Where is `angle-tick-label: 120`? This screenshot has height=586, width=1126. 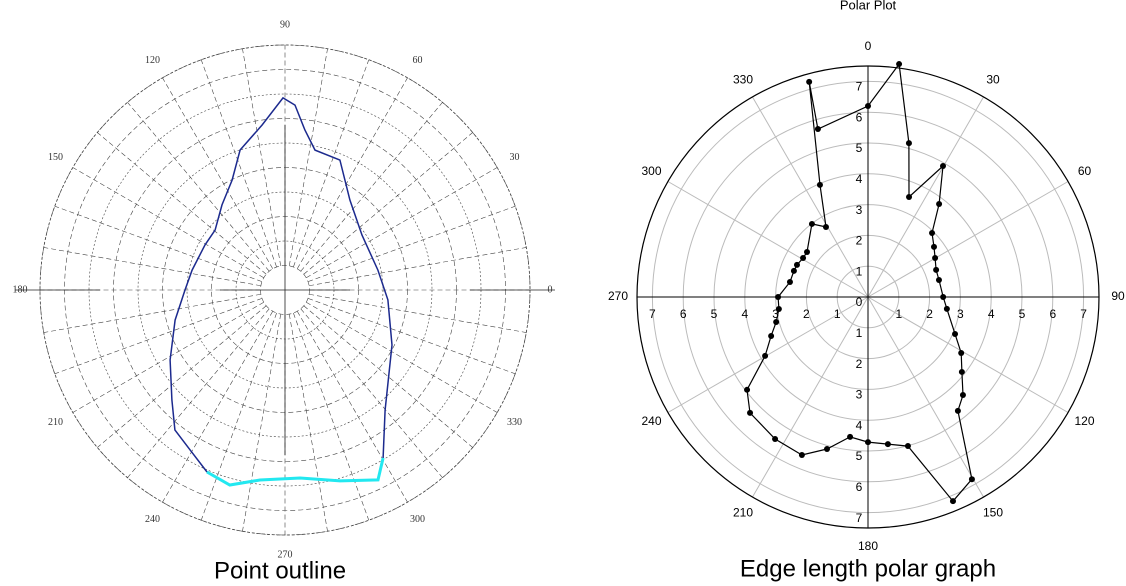 angle-tick-label: 120 is located at coordinates (1084, 421).